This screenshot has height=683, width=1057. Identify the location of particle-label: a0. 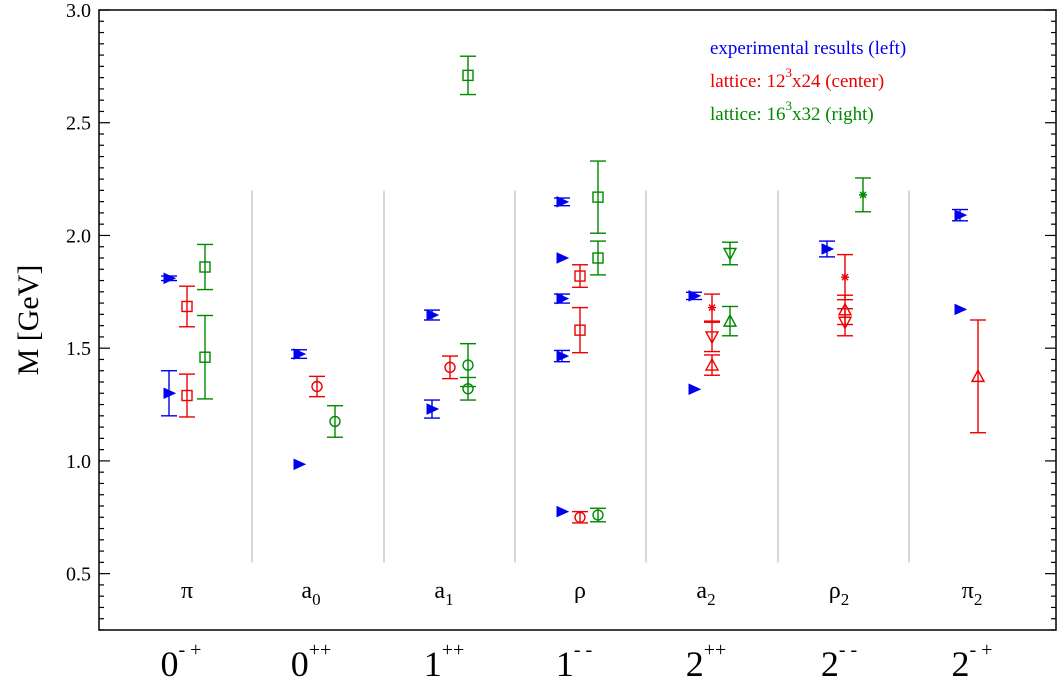
(310, 593).